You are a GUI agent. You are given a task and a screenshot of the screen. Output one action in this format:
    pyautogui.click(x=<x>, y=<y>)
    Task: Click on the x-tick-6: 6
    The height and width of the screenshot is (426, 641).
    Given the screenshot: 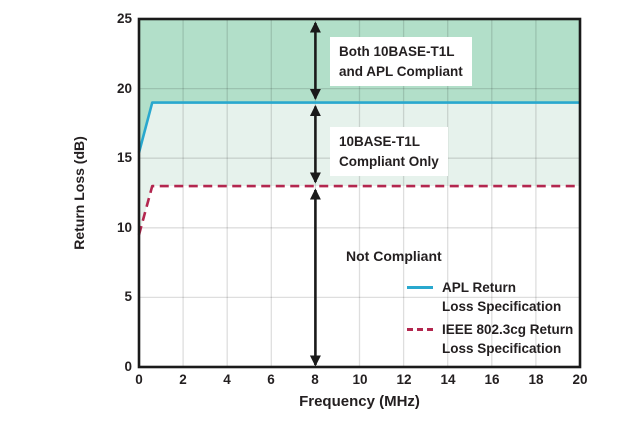 What is the action you would take?
    pyautogui.click(x=271, y=379)
    